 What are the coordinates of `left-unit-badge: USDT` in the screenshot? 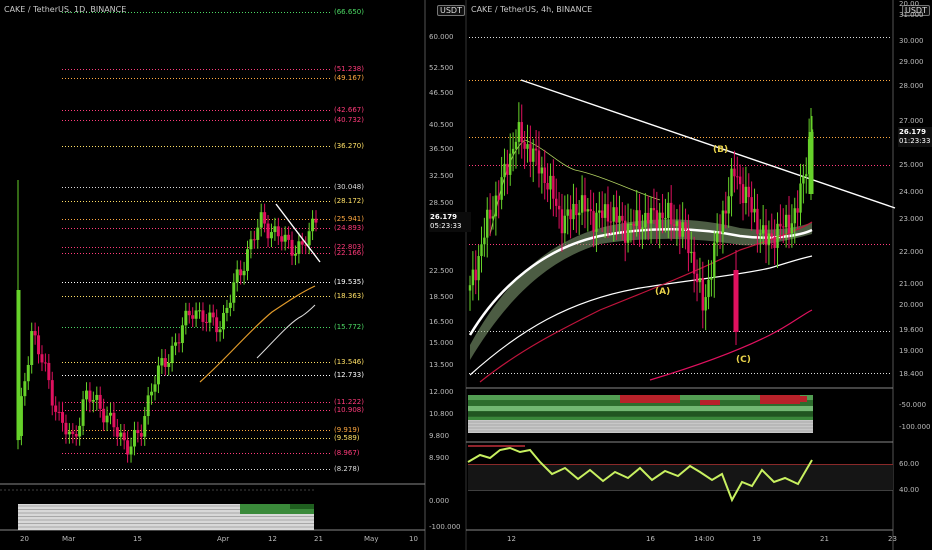 It's located at (451, 10).